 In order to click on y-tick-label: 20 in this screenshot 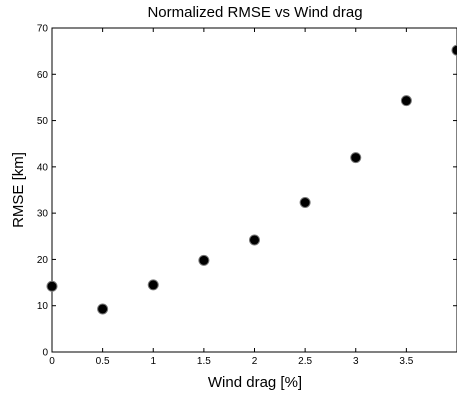, I will do `click(43, 260)`.